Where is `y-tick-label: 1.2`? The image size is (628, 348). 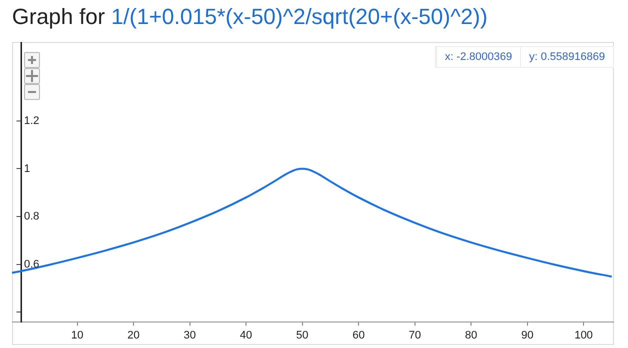 y-tick-label: 1.2 is located at coordinates (32, 120).